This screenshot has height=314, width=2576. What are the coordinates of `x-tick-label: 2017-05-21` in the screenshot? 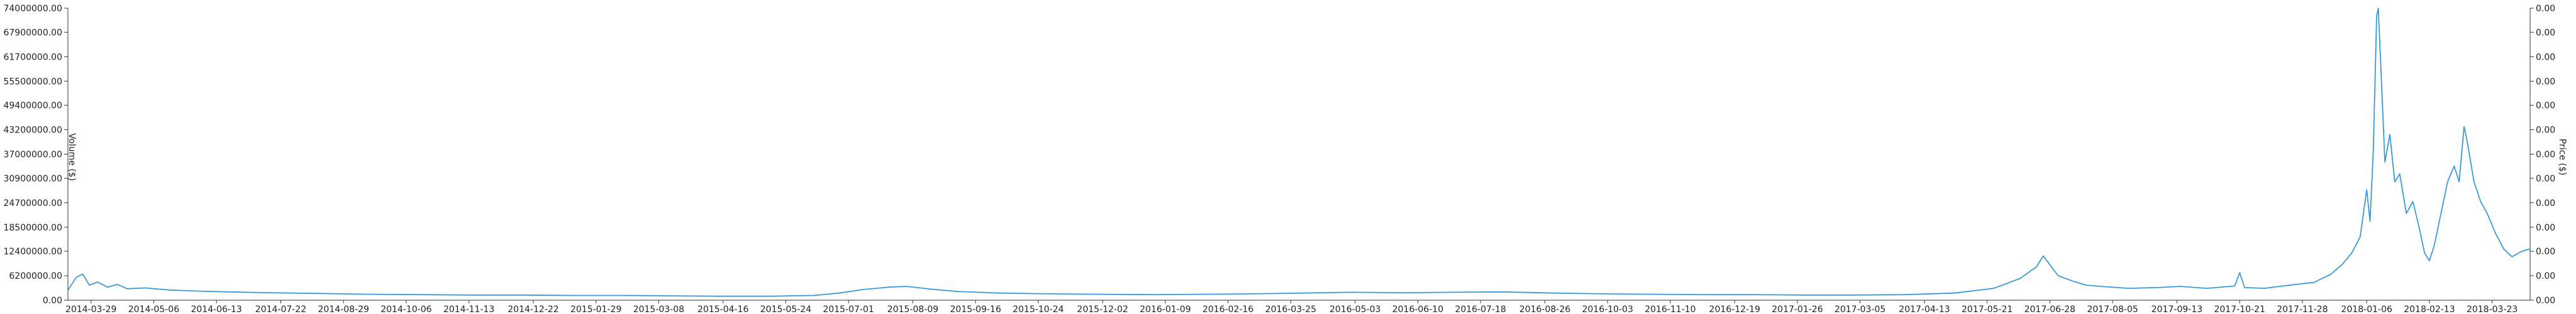 It's located at (1987, 309).